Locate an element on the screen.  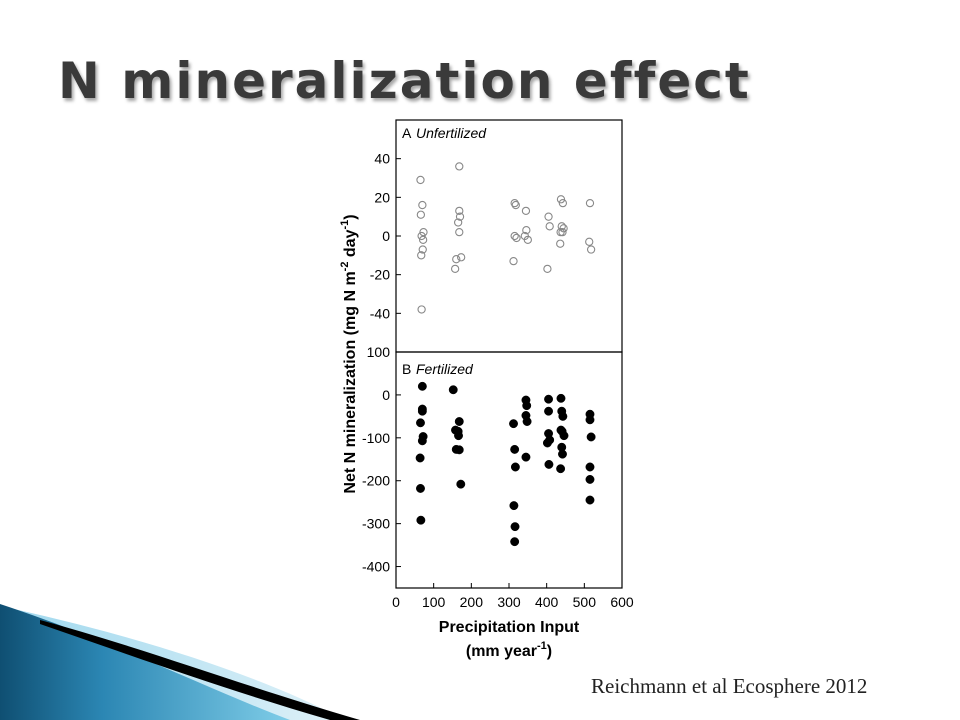
panel-b-label: Fertilized is located at coordinates (445, 369).